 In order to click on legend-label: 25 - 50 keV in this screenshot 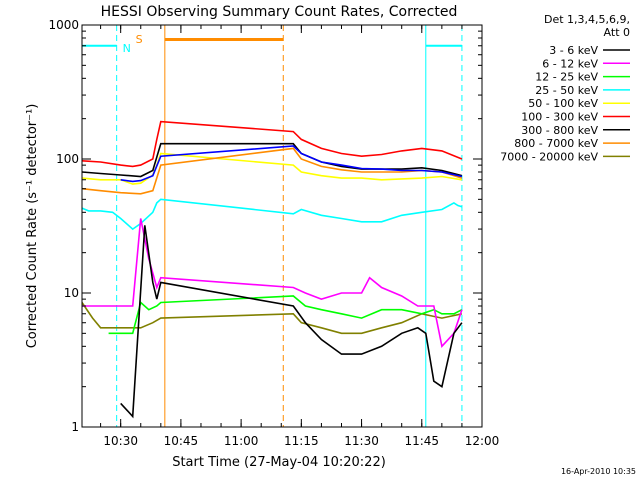, I will do `click(566, 90)`.